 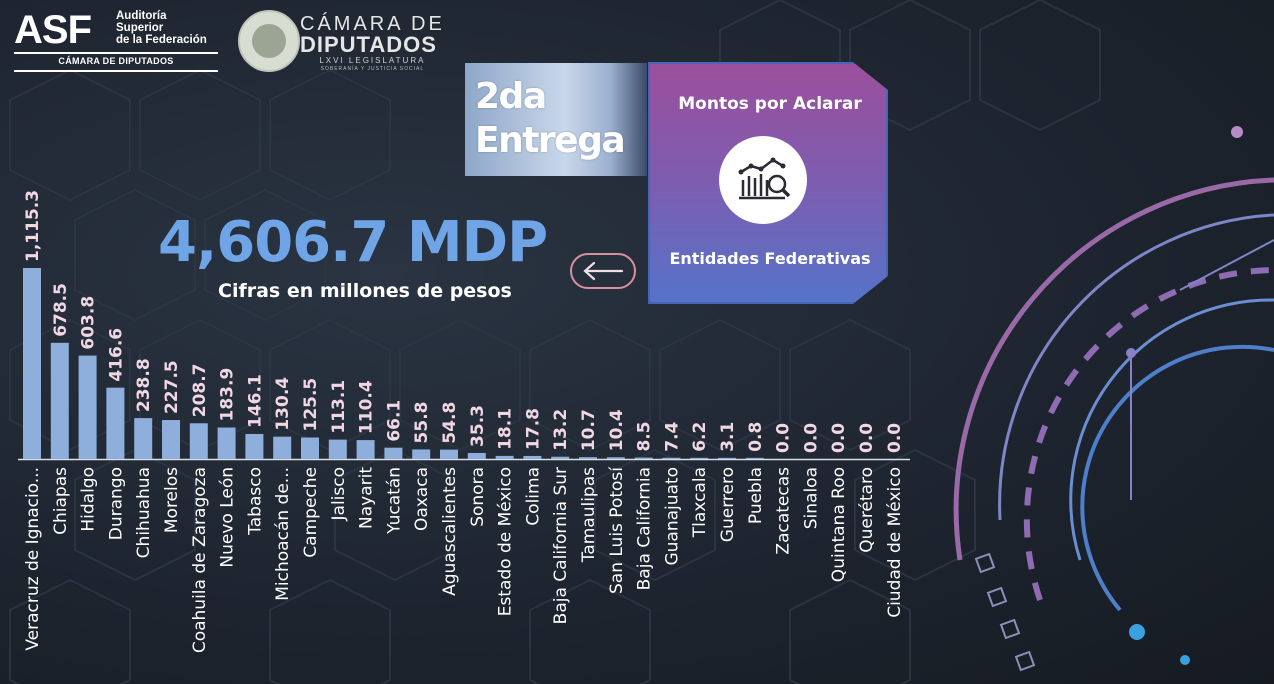 What do you see at coordinates (116, 503) in the screenshot?
I see `category-label: Durango` at bounding box center [116, 503].